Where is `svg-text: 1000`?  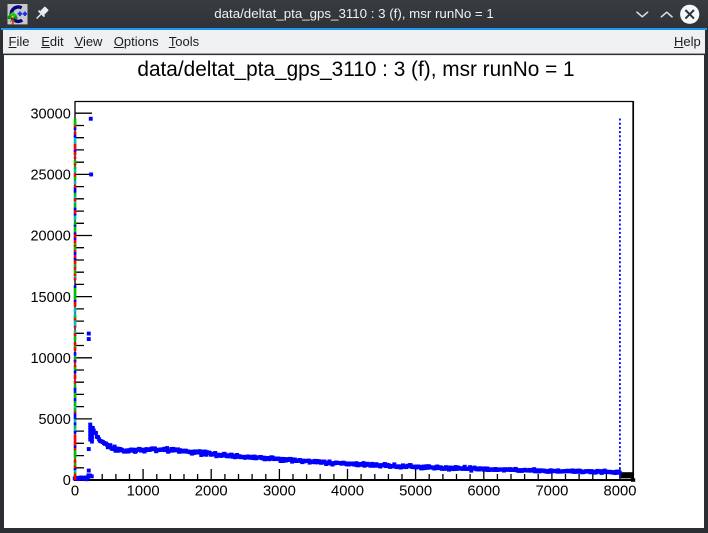
svg-text: 1000 is located at coordinates (143, 492).